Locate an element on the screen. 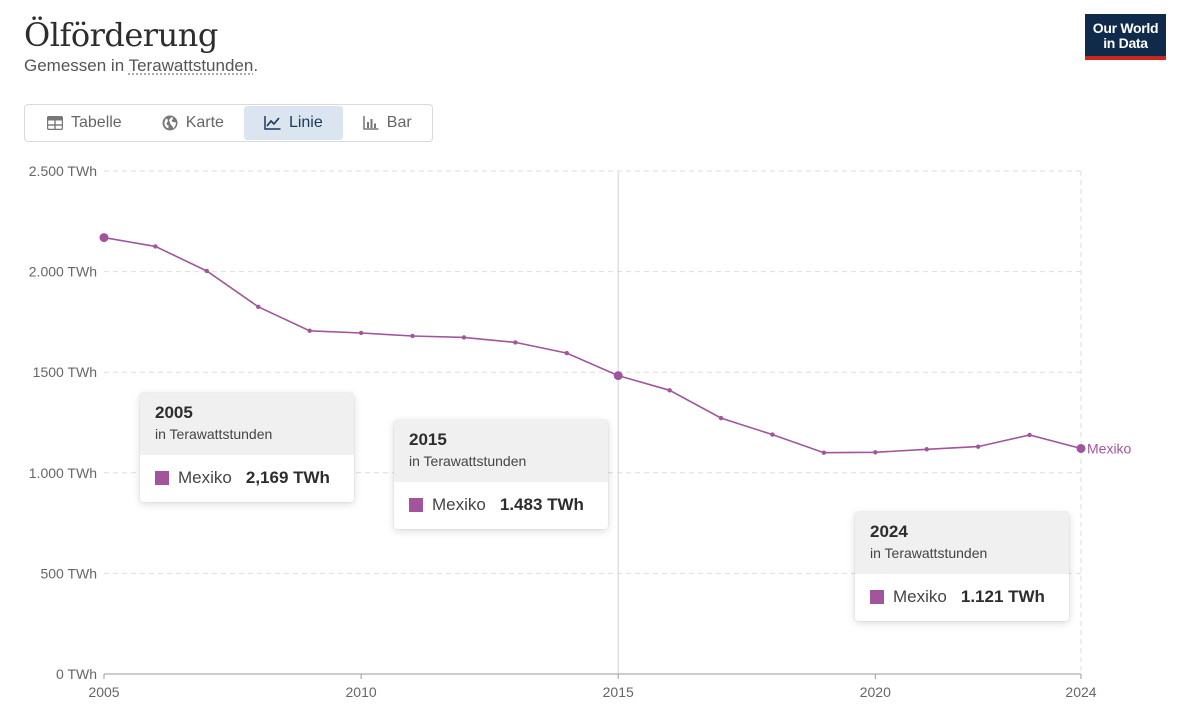 This screenshot has height=720, width=1180. logo-line1: Our World is located at coordinates (1125, 28).